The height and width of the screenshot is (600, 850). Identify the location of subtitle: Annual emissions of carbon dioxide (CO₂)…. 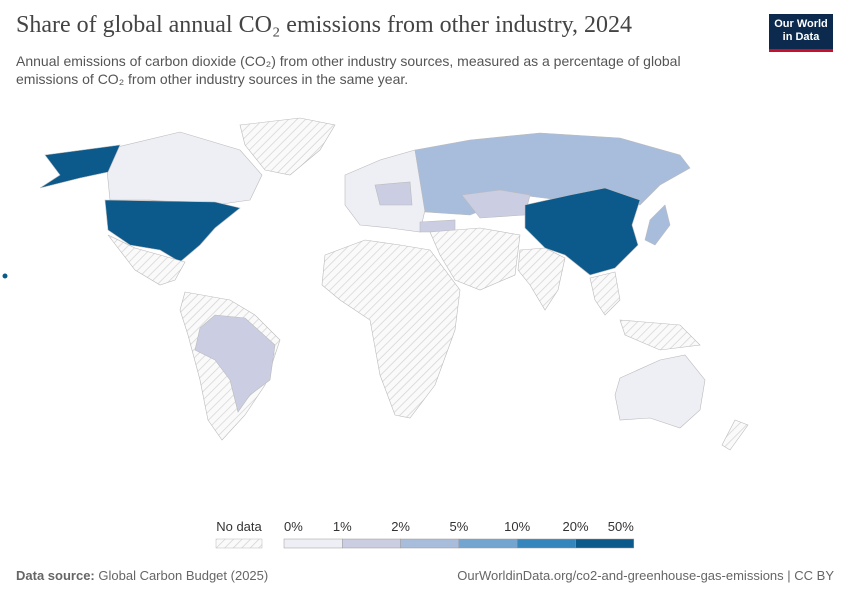
(348, 70).